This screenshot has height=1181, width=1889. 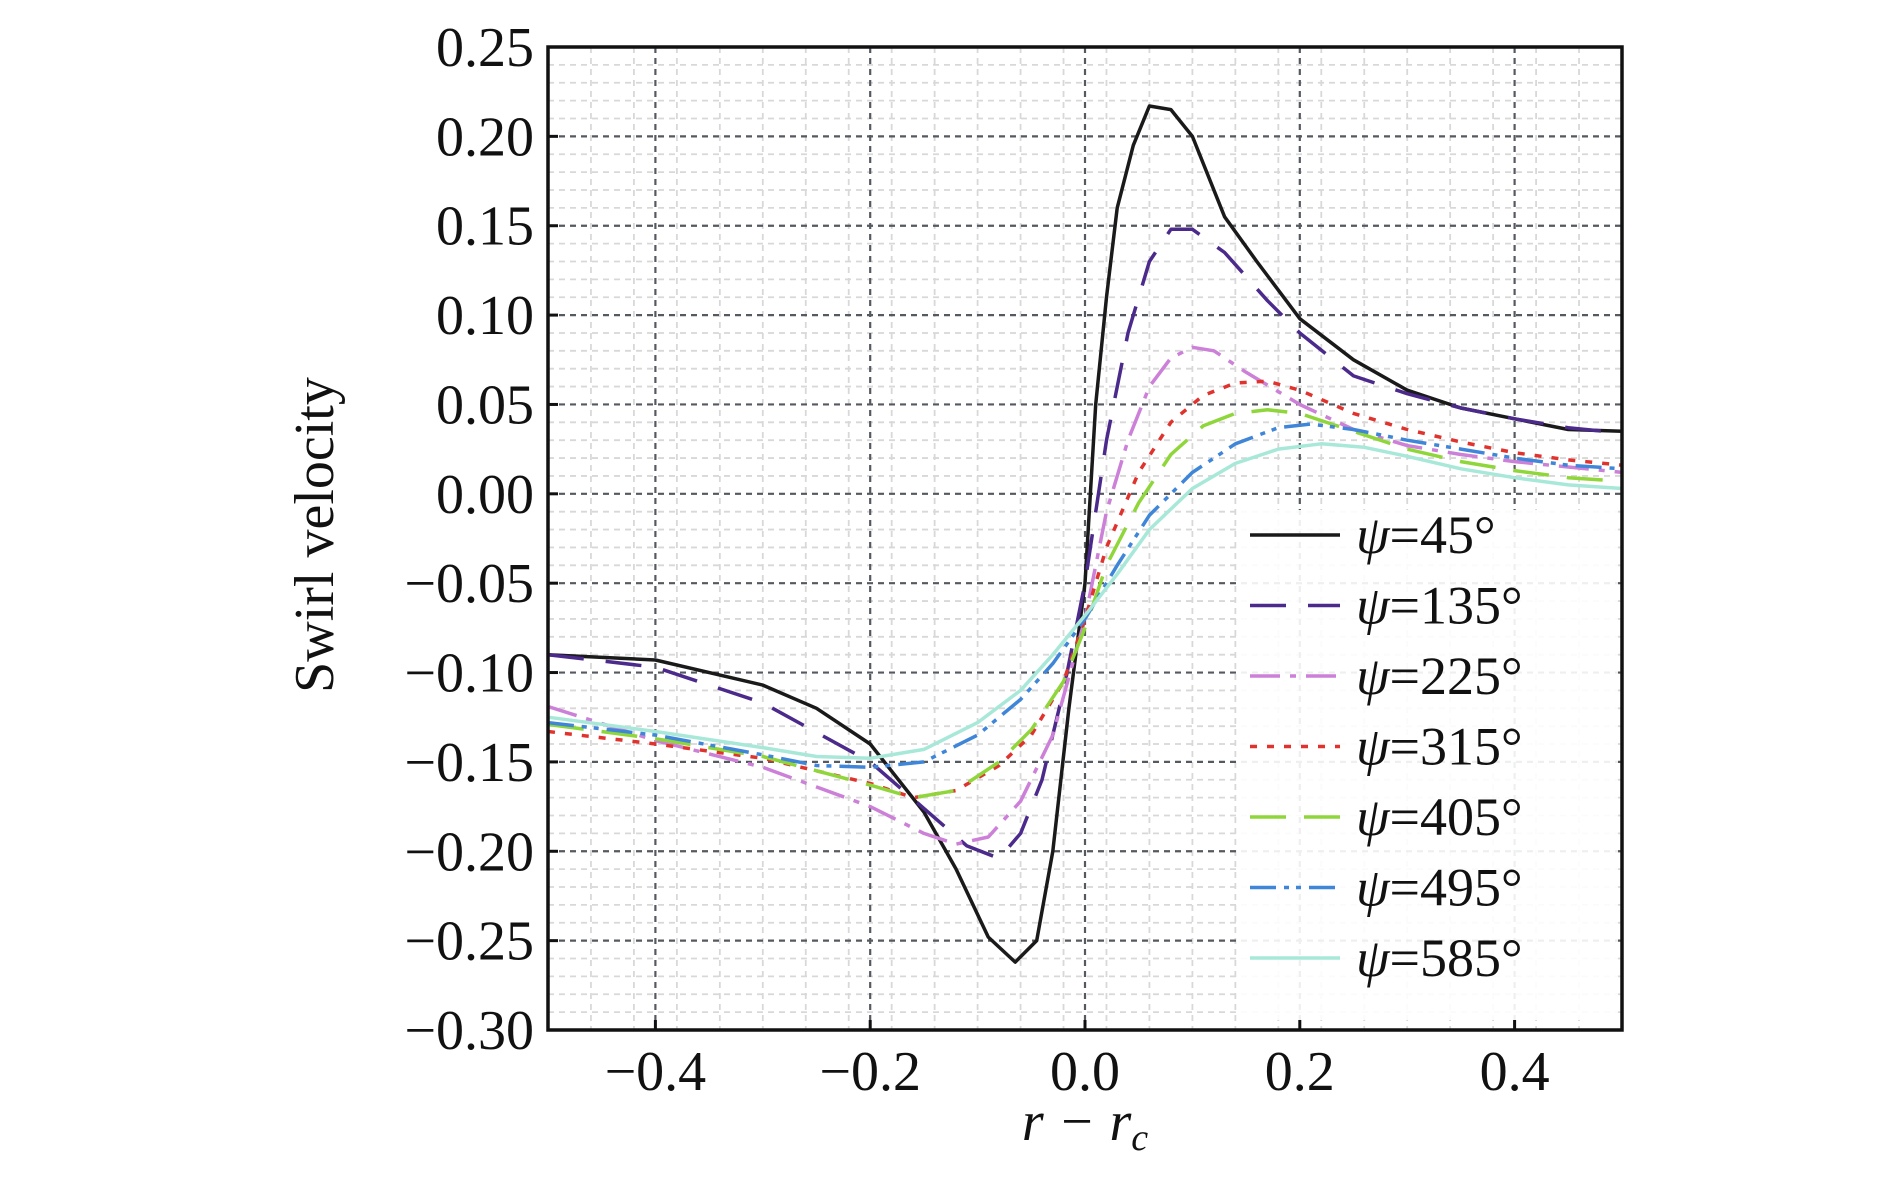 I want to click on y-tick-label: 0.05, so click(x=485, y=405).